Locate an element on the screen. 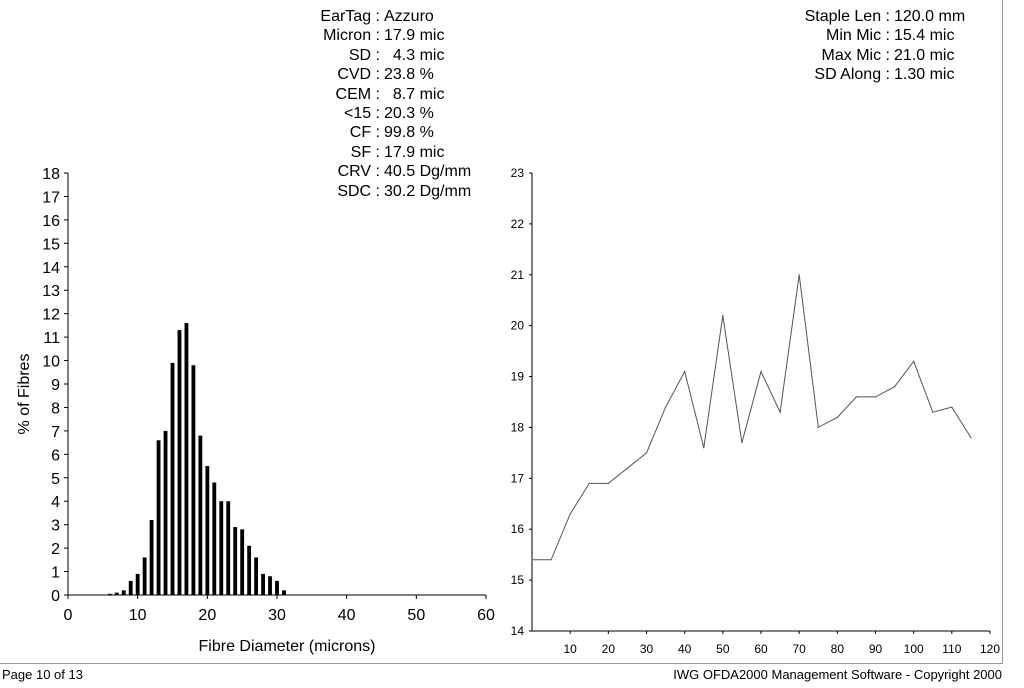 The height and width of the screenshot is (688, 1024). stat-row: Micron :17.9 mic is located at coordinates (392, 35).